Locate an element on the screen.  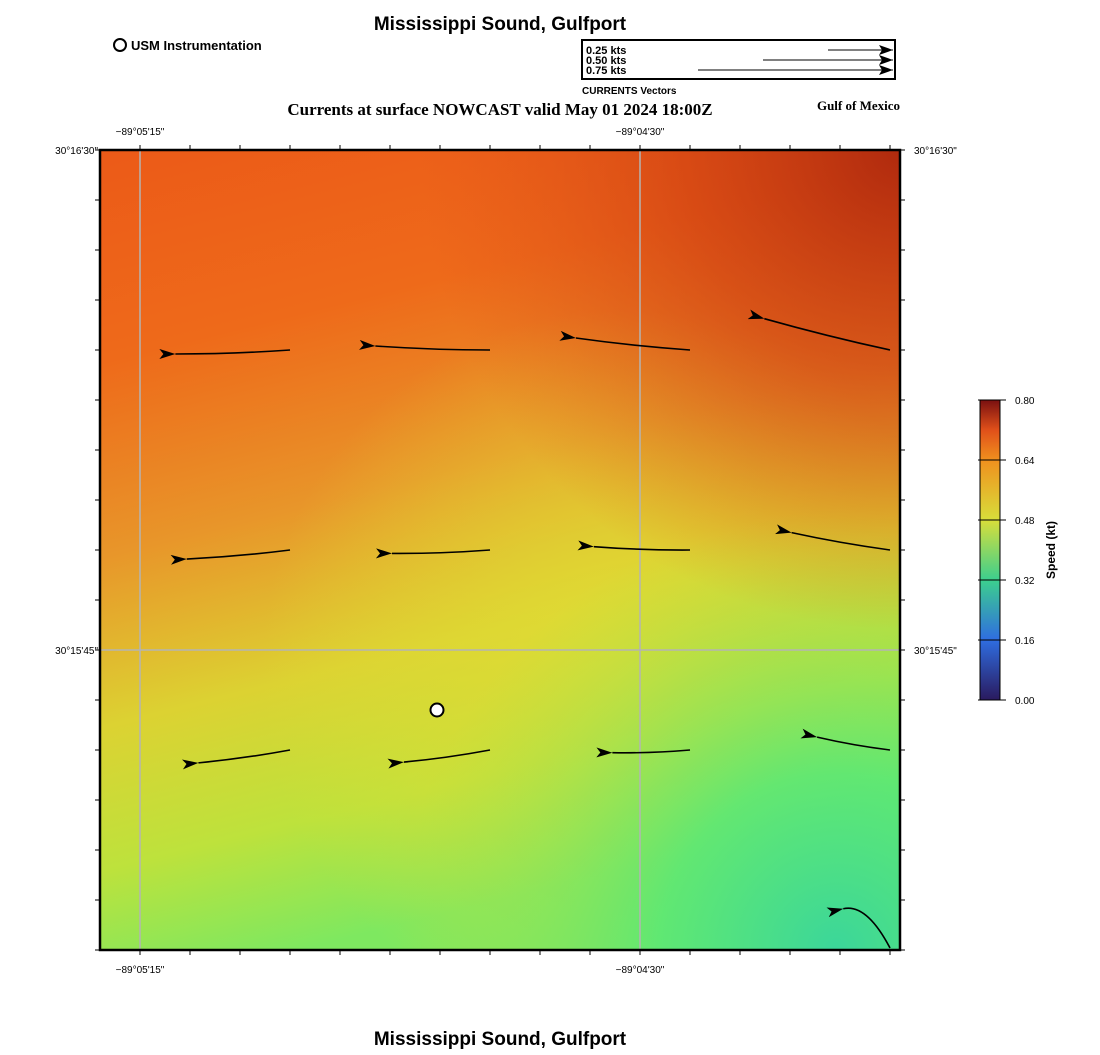
vector-scale-label: 0.50 kts is located at coordinates (606, 61).